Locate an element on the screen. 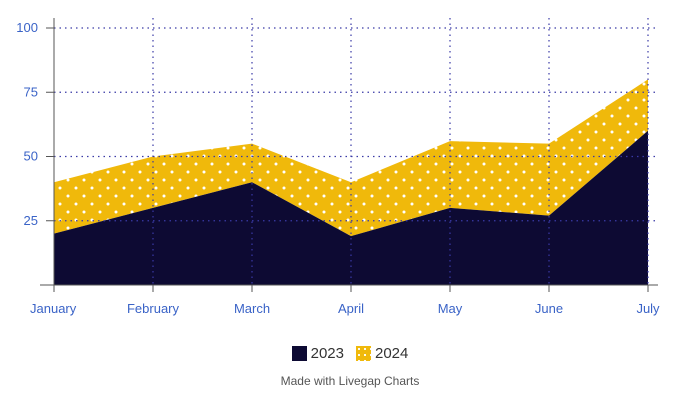  x-tick-label-april: April is located at coordinates (351, 308).